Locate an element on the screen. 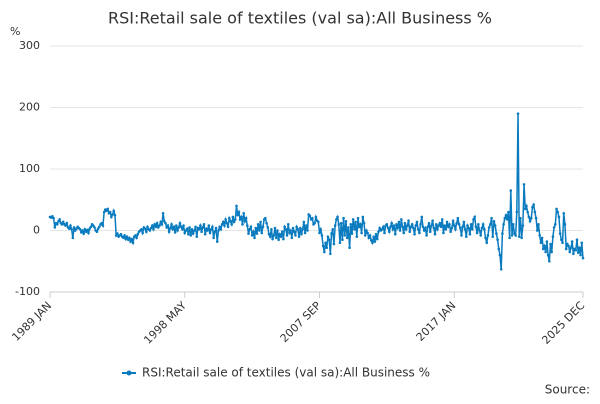 The height and width of the screenshot is (404, 600). y-tick-label: 100 is located at coordinates (29, 168).